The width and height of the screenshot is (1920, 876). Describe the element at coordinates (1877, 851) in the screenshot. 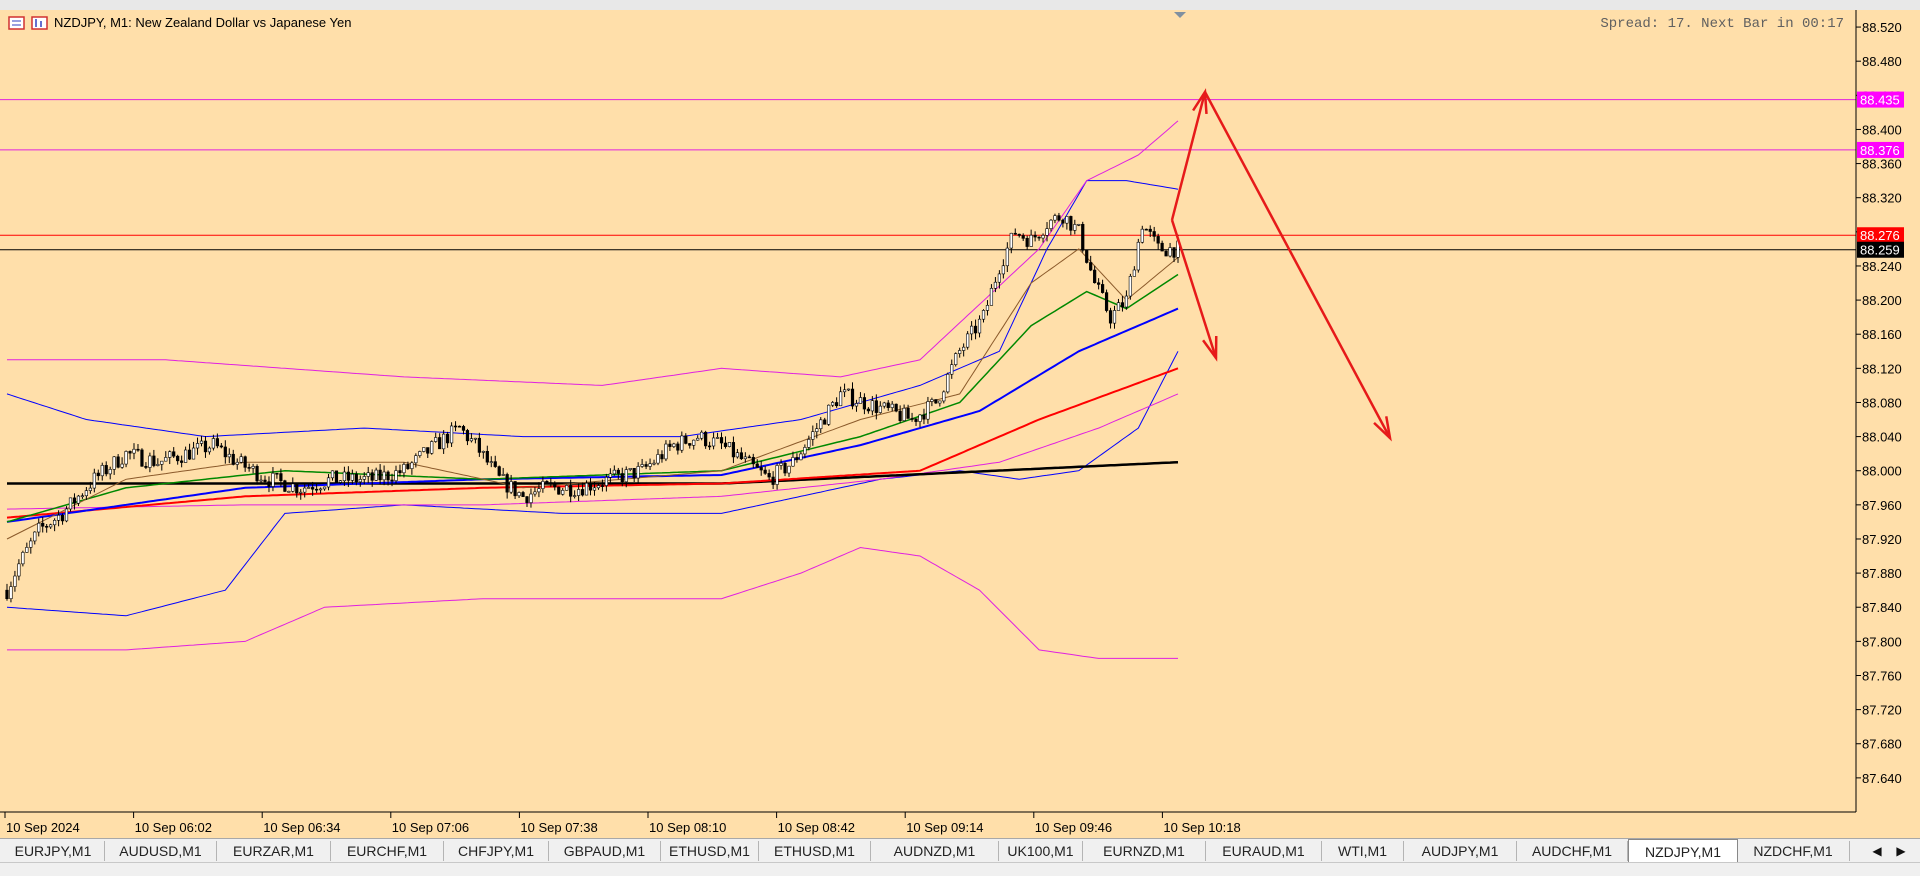

I see `tabs-scroll-left-icon: ◀` at that location.